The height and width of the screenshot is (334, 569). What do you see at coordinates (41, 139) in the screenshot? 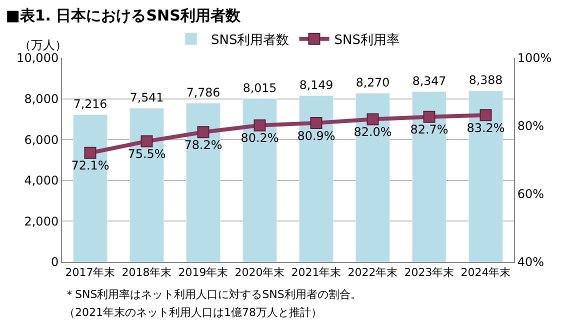
I see `y-tick-label: 6,000` at bounding box center [41, 139].